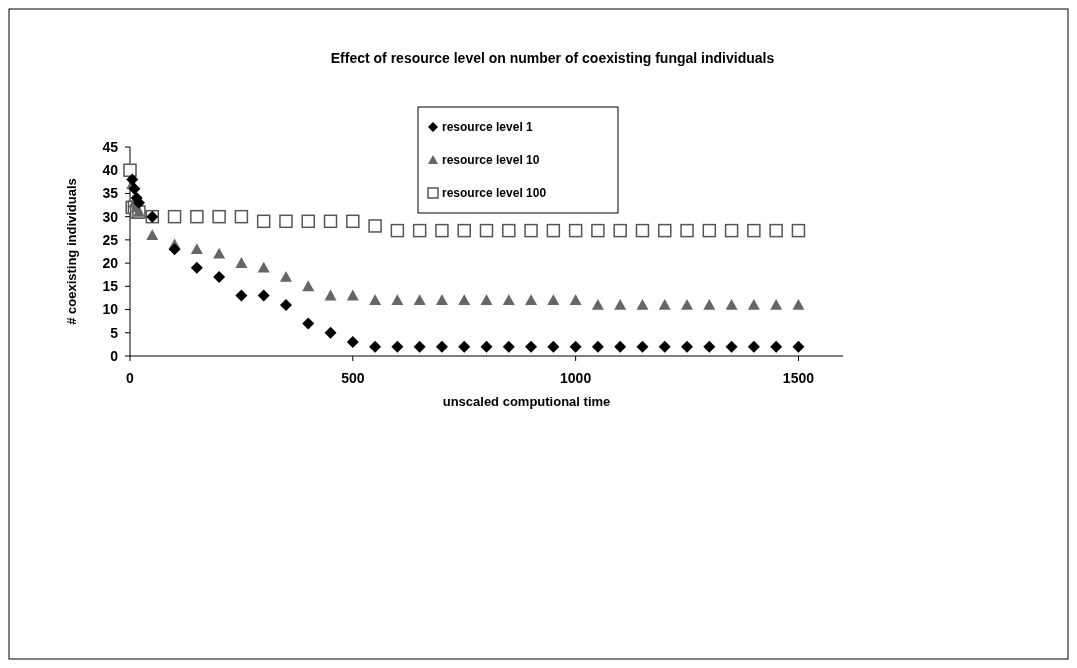 This screenshot has width=1077, height=668. Describe the element at coordinates (552, 58) in the screenshot. I see `chart-title: Effect of resource level on number of coexisting fungal individuals` at that location.